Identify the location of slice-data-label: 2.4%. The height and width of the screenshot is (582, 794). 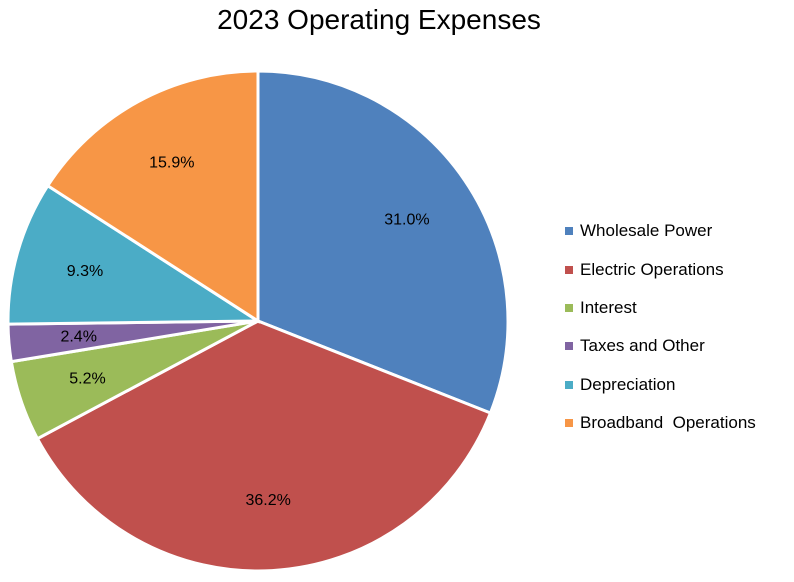
(78, 336).